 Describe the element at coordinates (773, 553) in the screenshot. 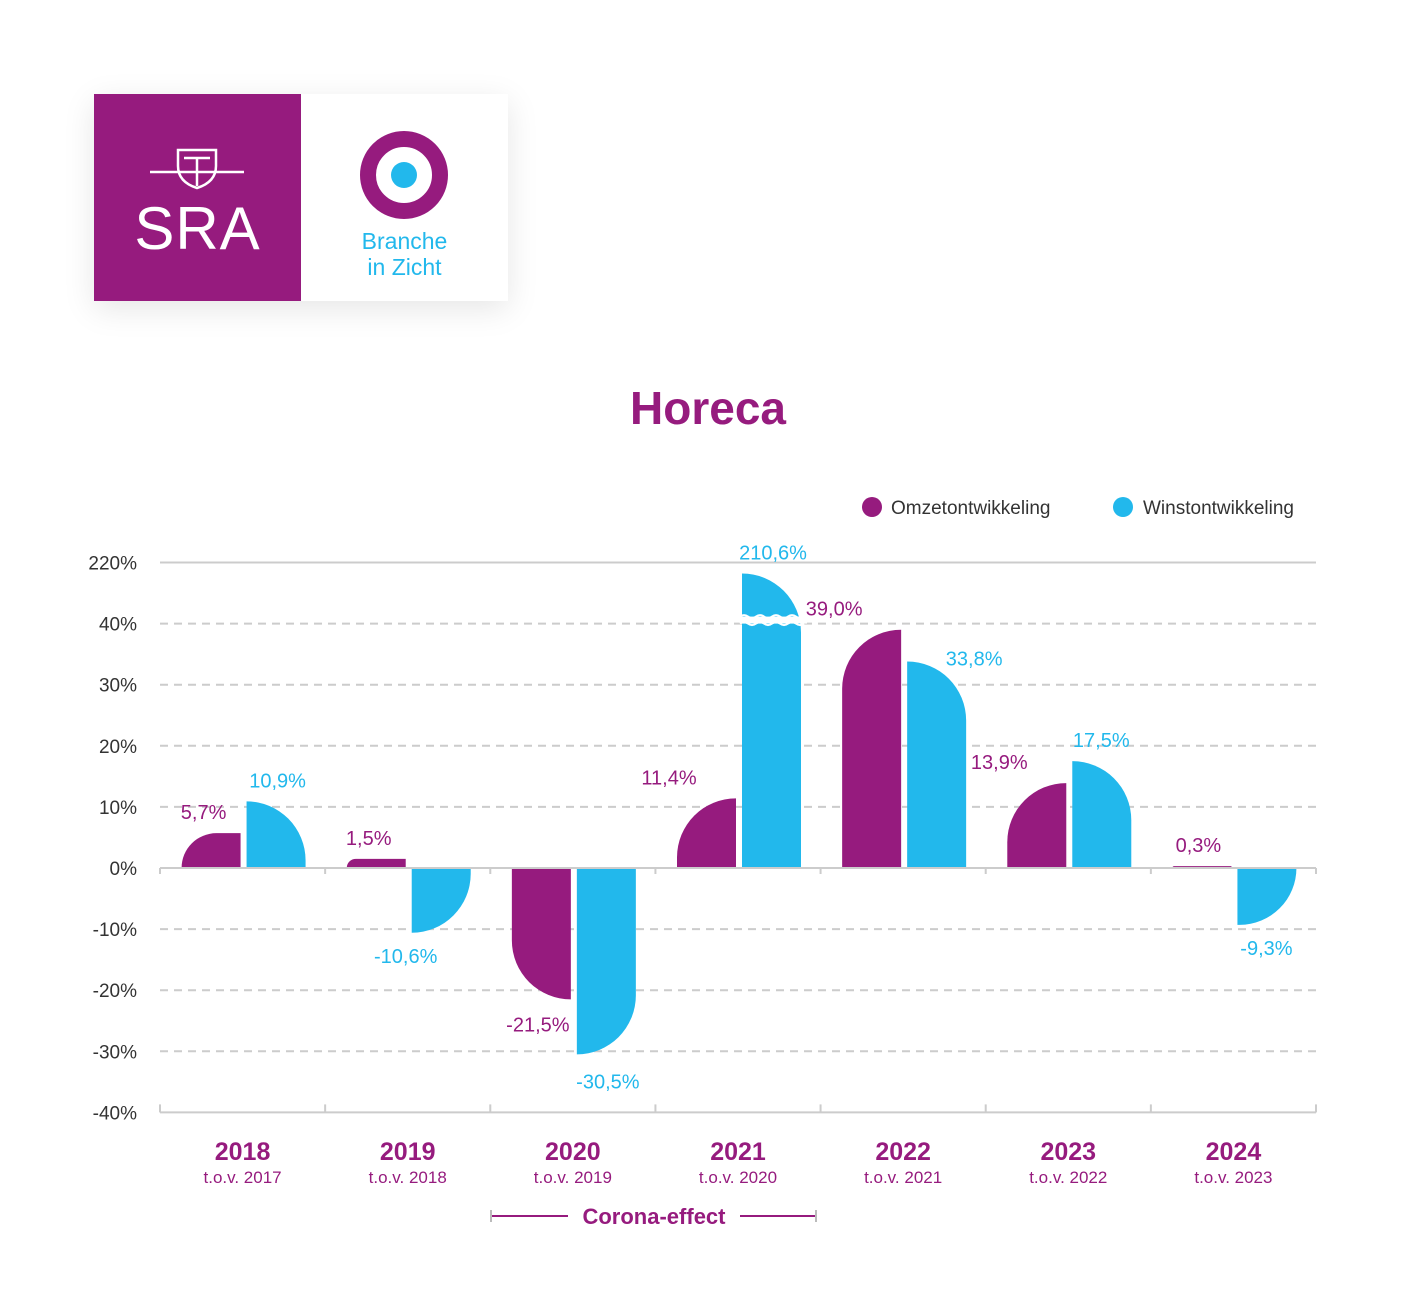

I see `winst-label-2021: 210,6%` at that location.